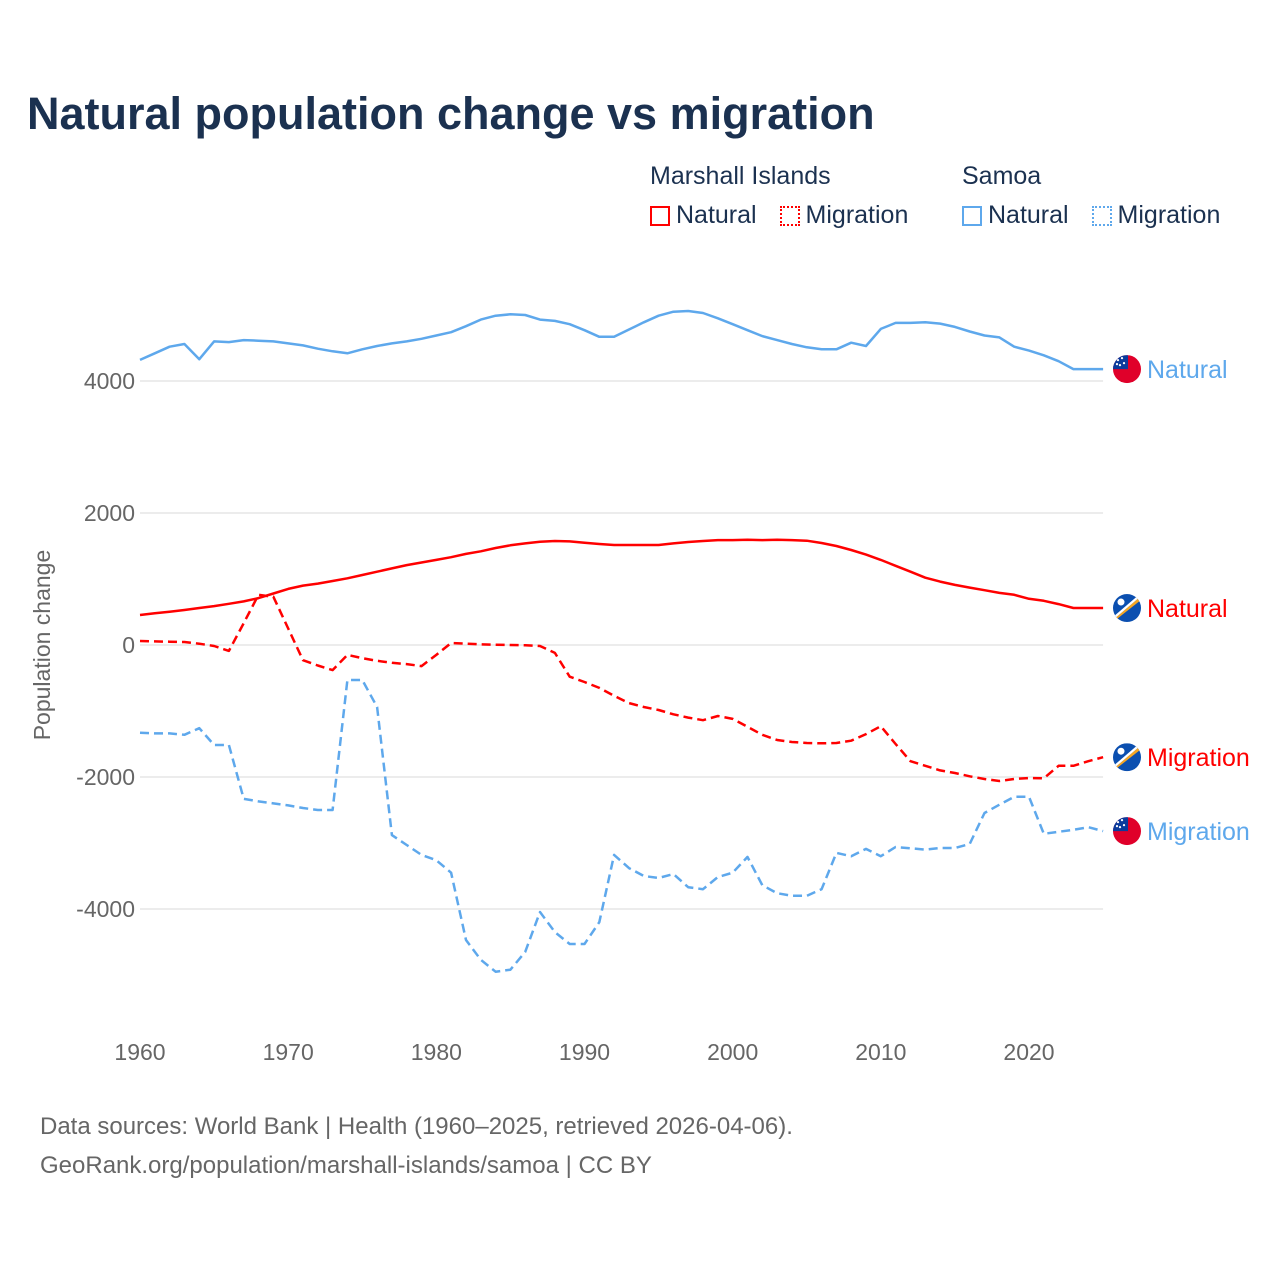 The image size is (1280, 1280). What do you see at coordinates (621, 577) in the screenshot?
I see `series-line-marshall-islands-natural` at bounding box center [621, 577].